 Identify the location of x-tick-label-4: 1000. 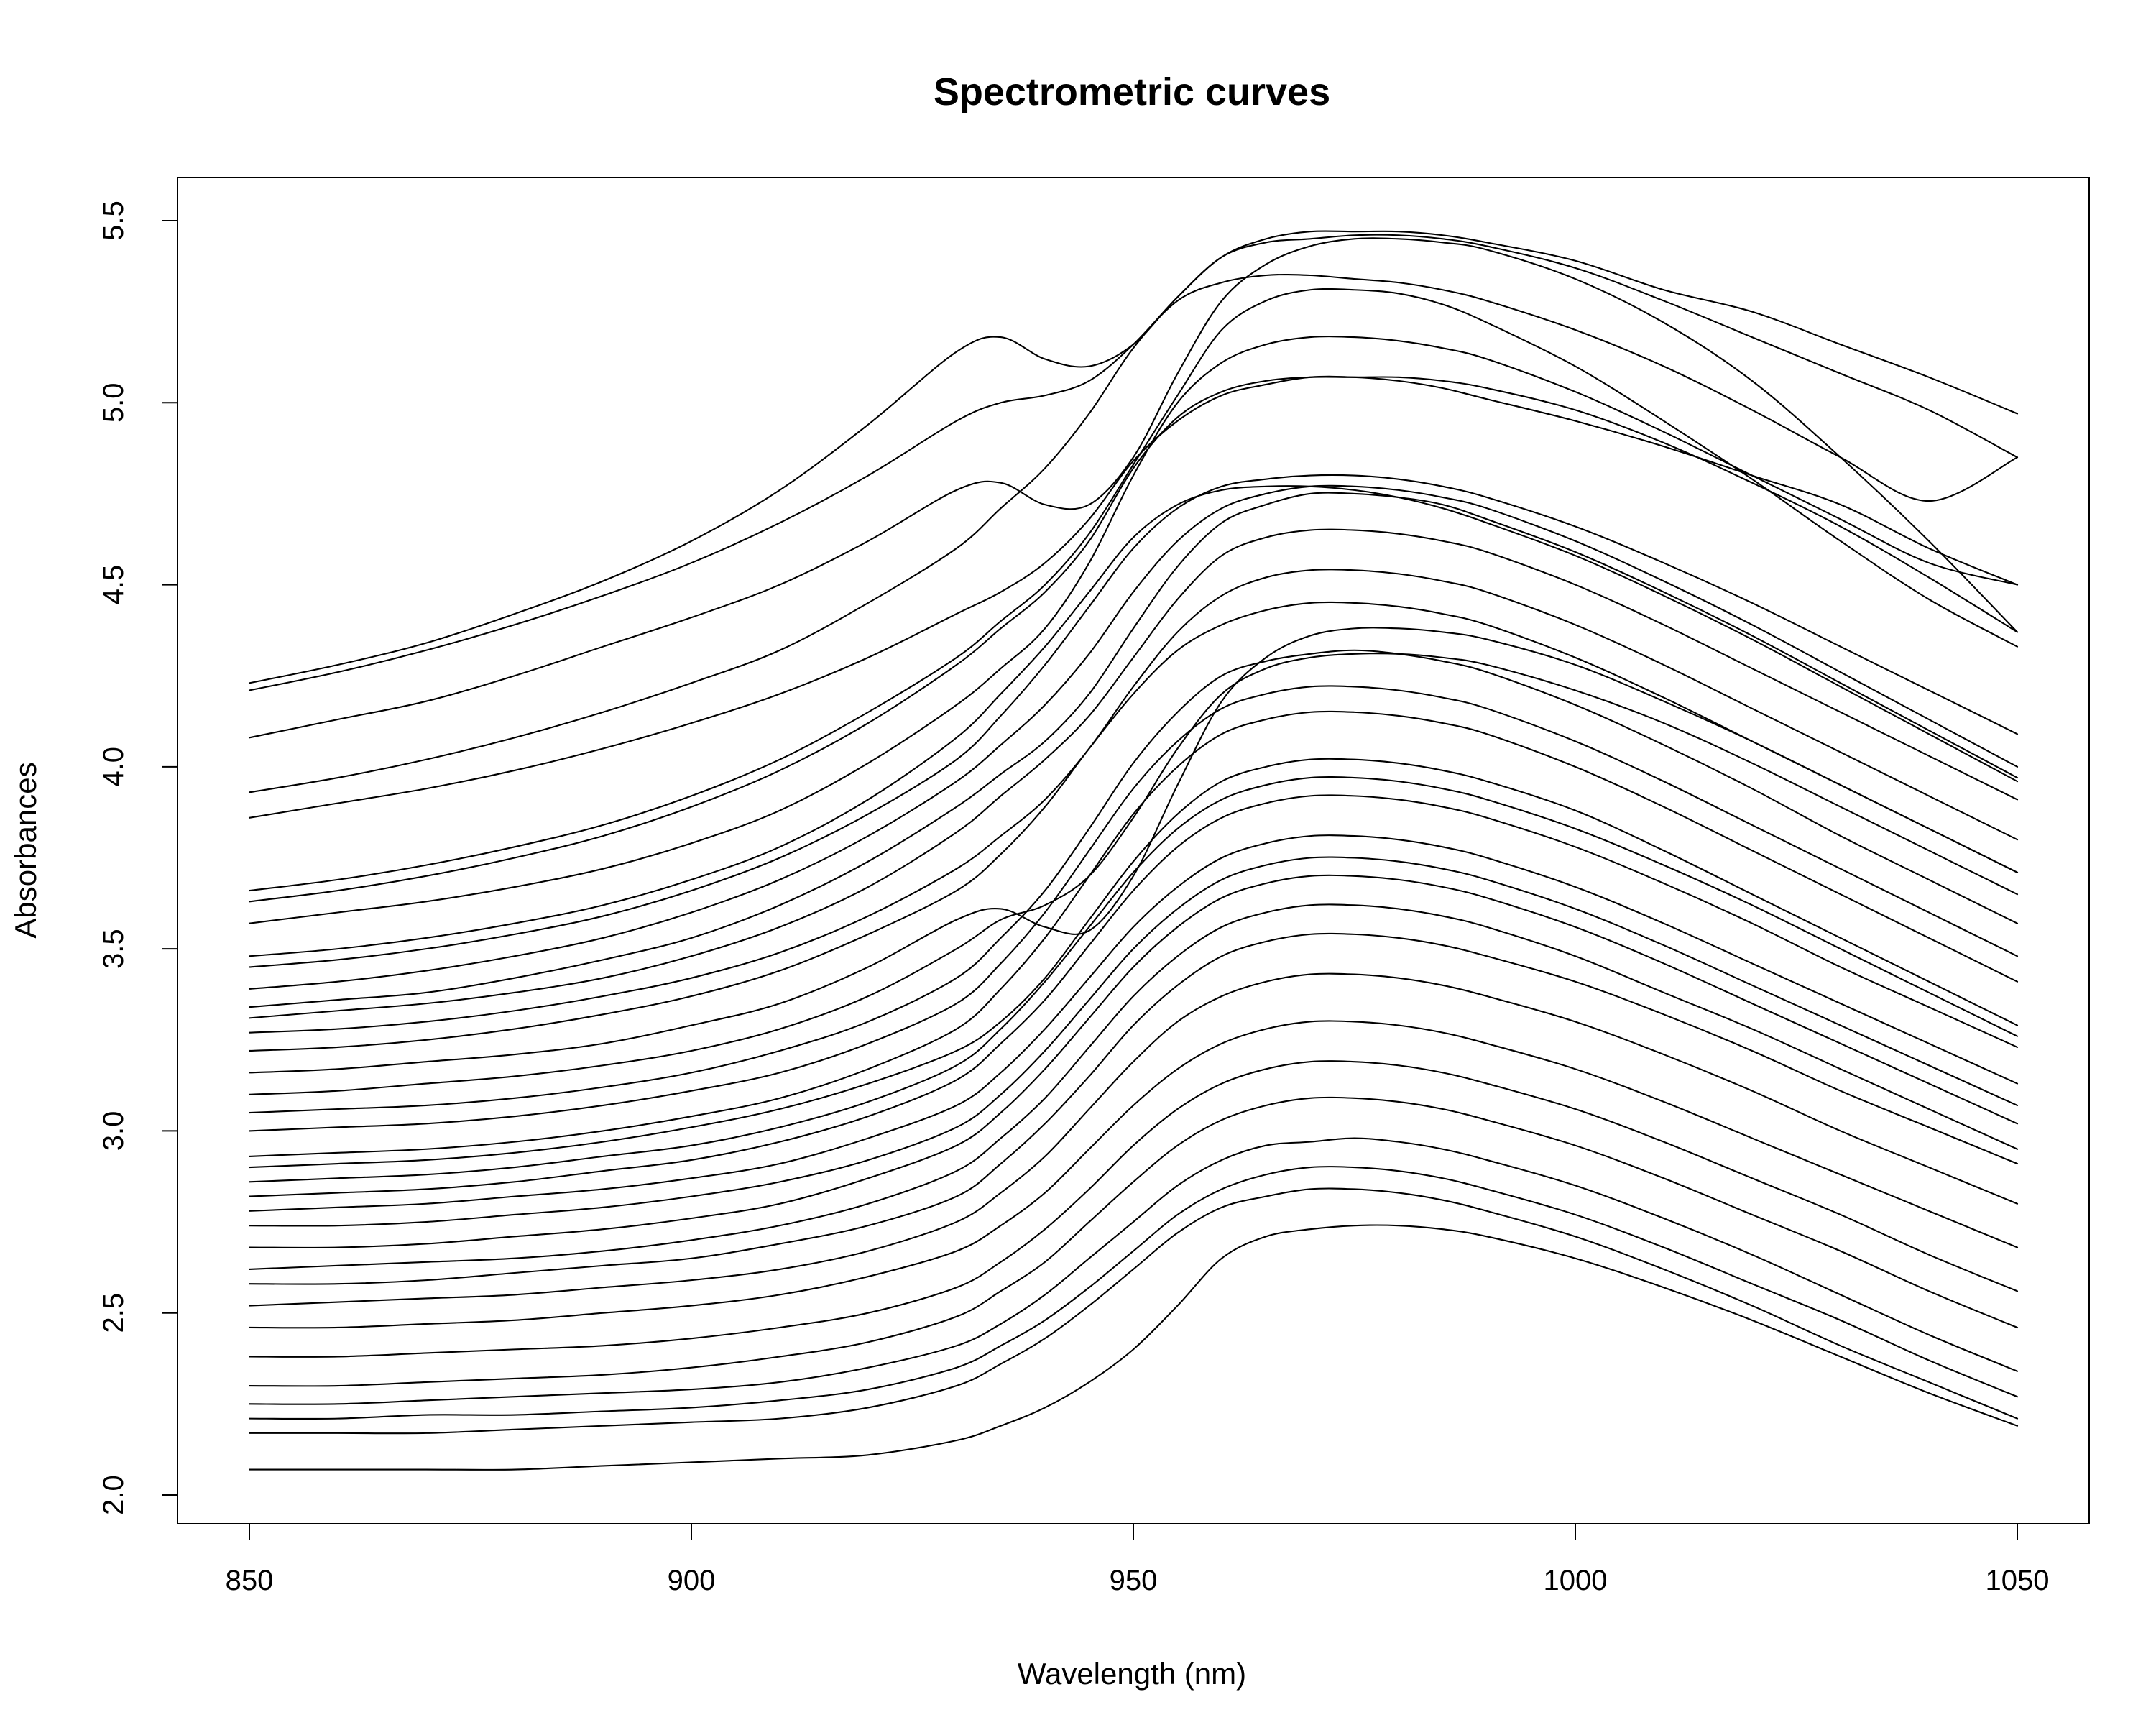
(1576, 1580).